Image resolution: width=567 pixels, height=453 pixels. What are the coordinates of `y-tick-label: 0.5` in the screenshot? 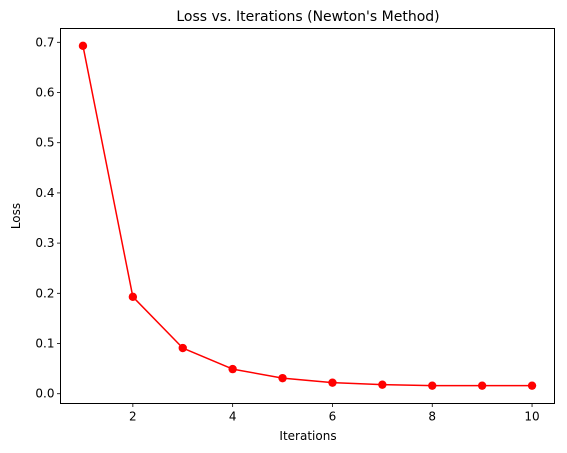 It's located at (44, 143).